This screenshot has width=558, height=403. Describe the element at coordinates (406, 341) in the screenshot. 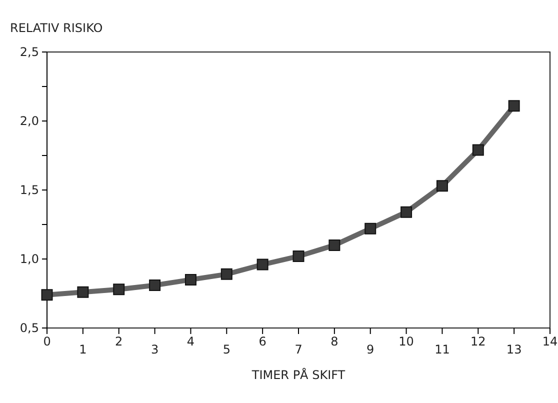

I see `x-tick-label: 10` at that location.